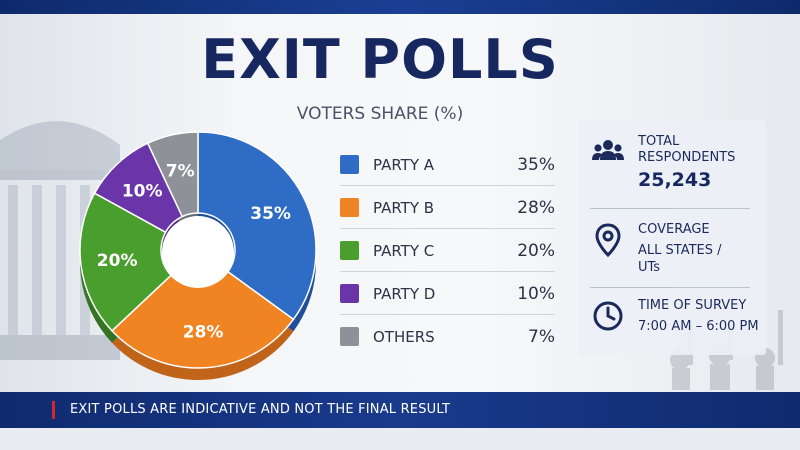 This screenshot has width=800, height=450. I want to click on donut-hole, so click(198, 252).